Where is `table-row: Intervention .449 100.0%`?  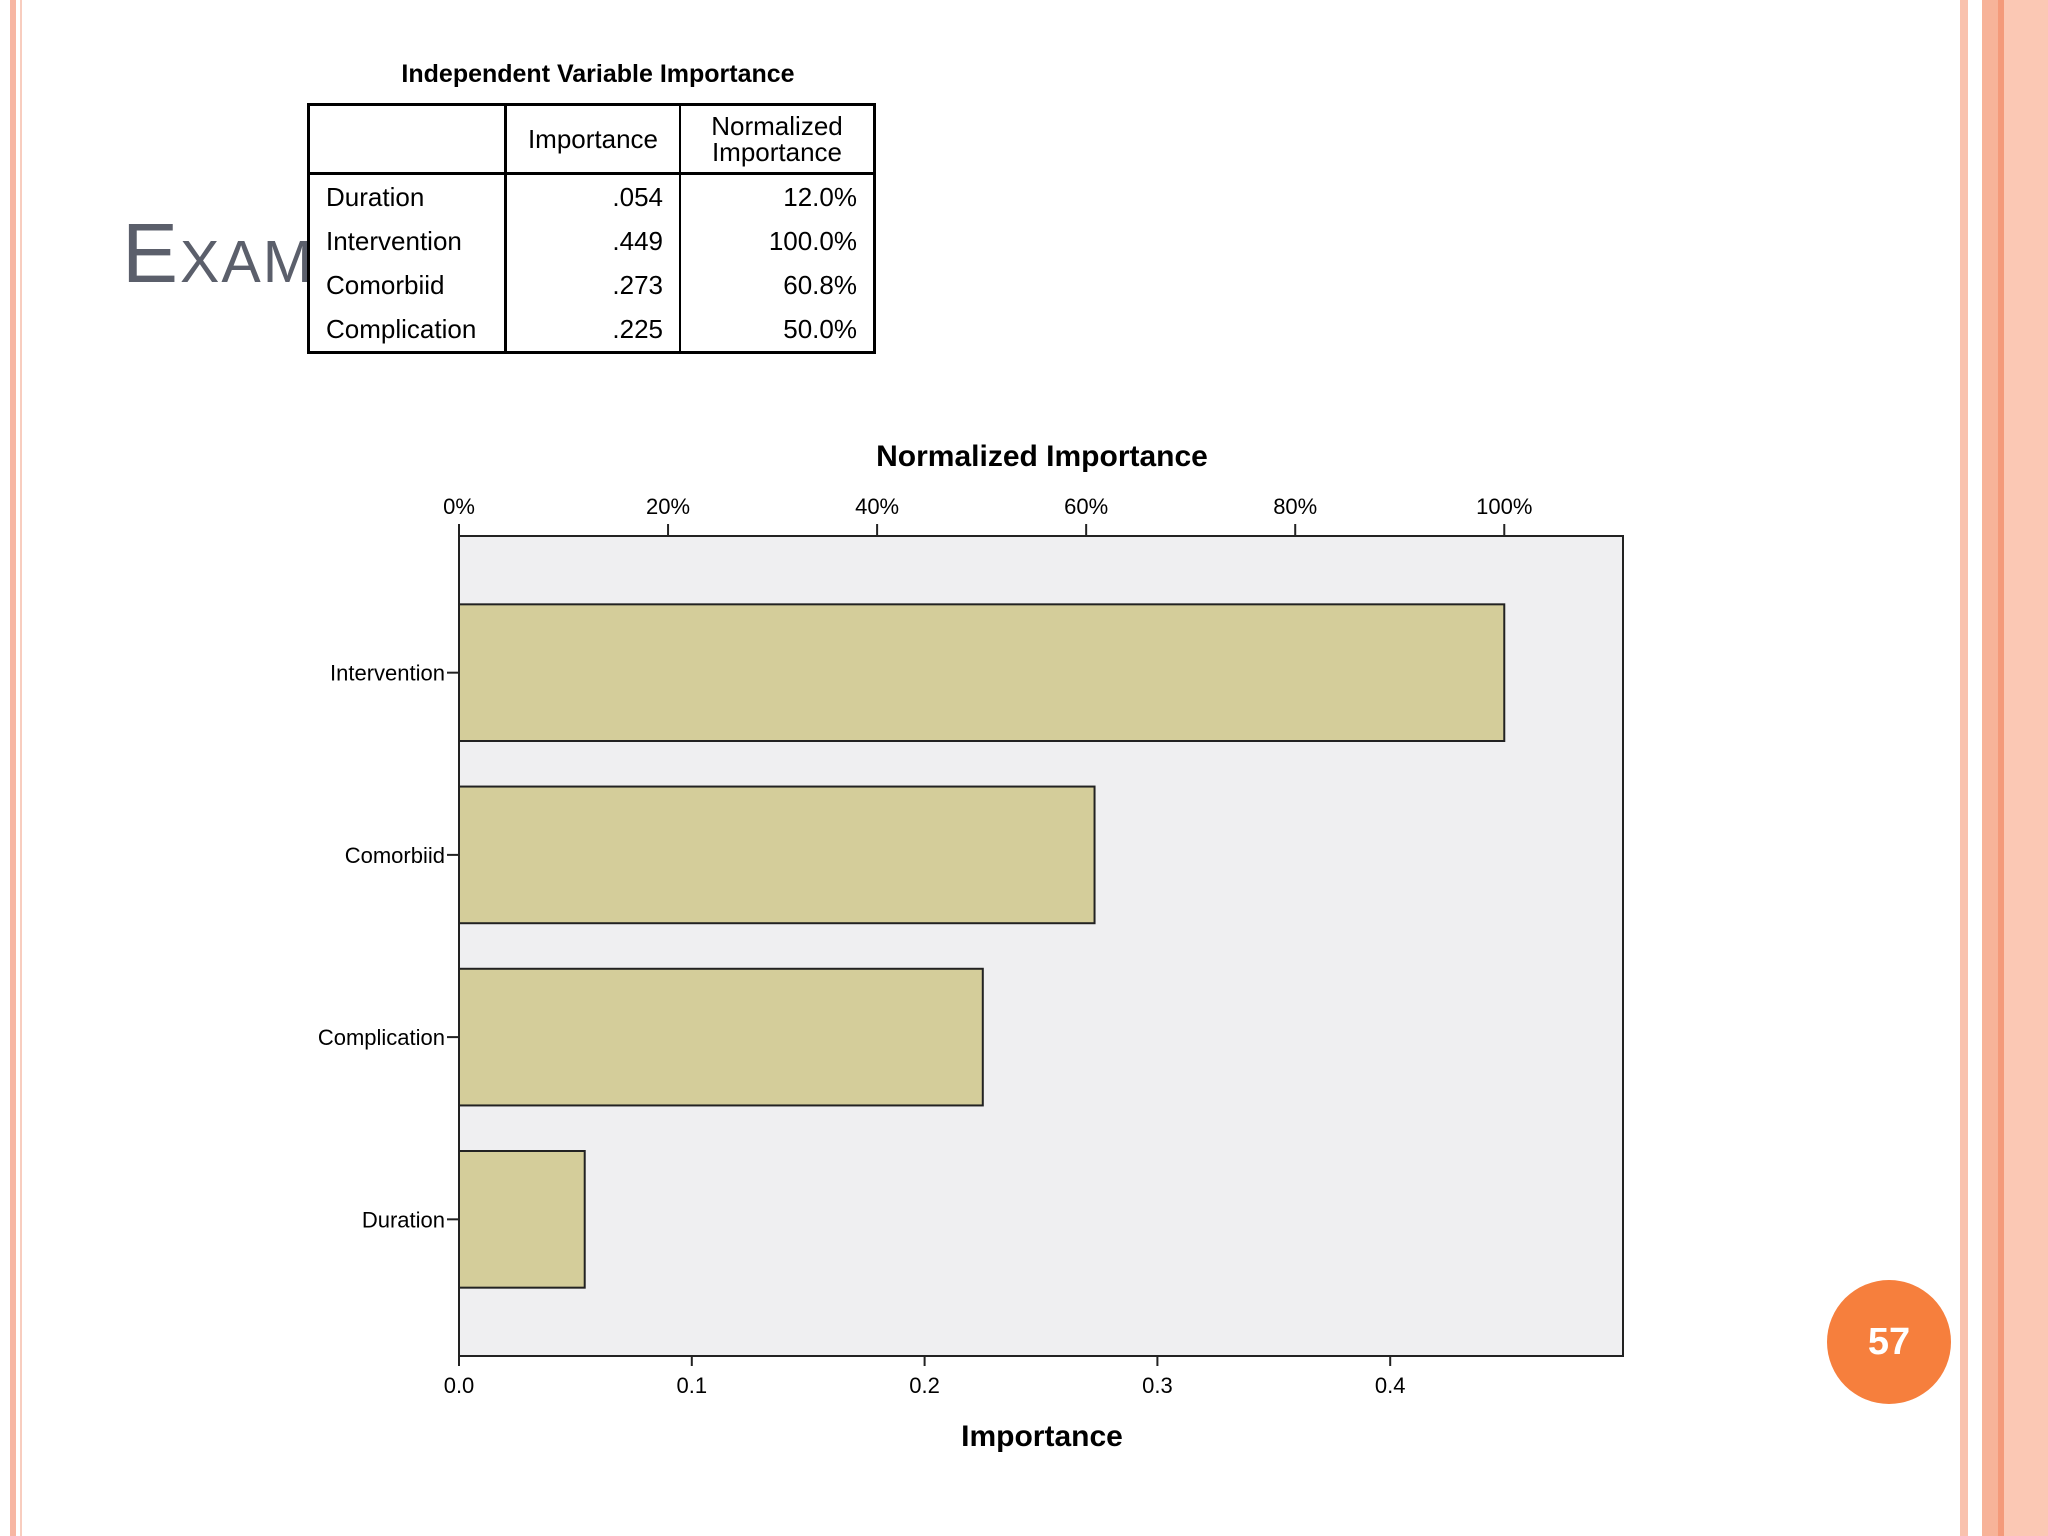 table-row: Intervention .449 100.0% is located at coordinates (591, 241).